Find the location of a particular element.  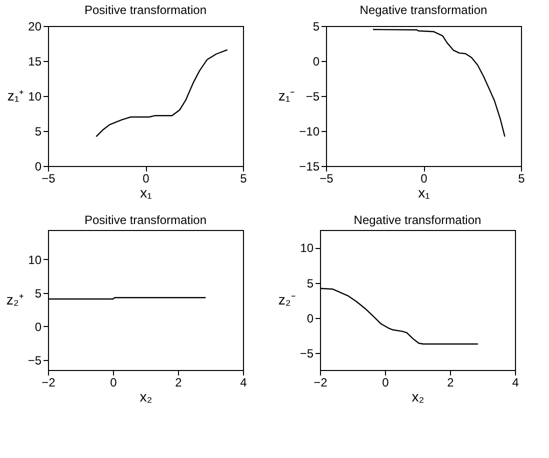

y-axis-title: z₂⁻ is located at coordinates (287, 300).